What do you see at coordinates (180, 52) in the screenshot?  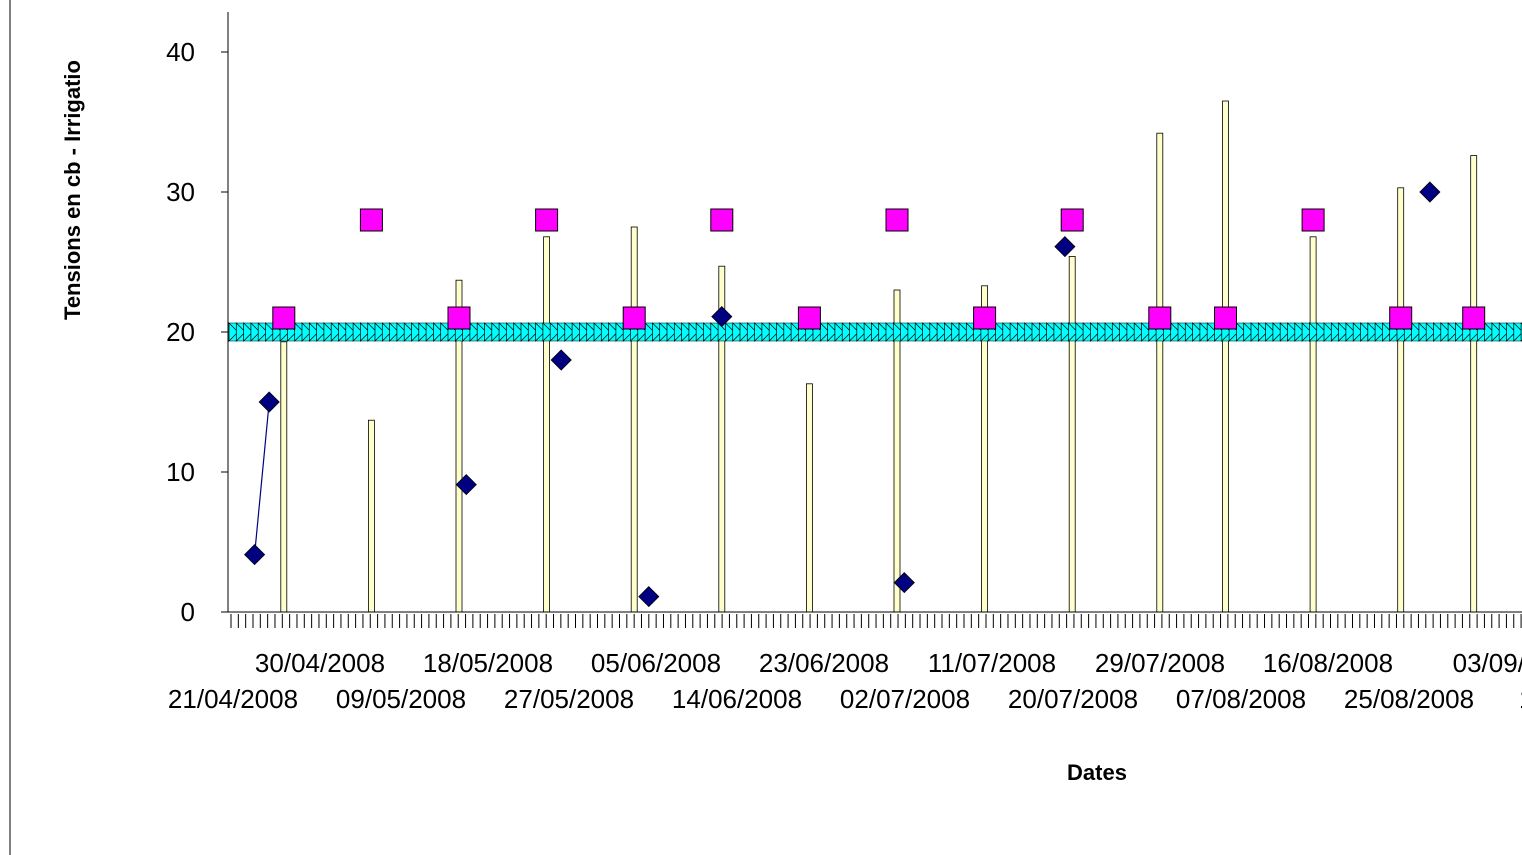 I see `y-tick-label-4: 40` at bounding box center [180, 52].